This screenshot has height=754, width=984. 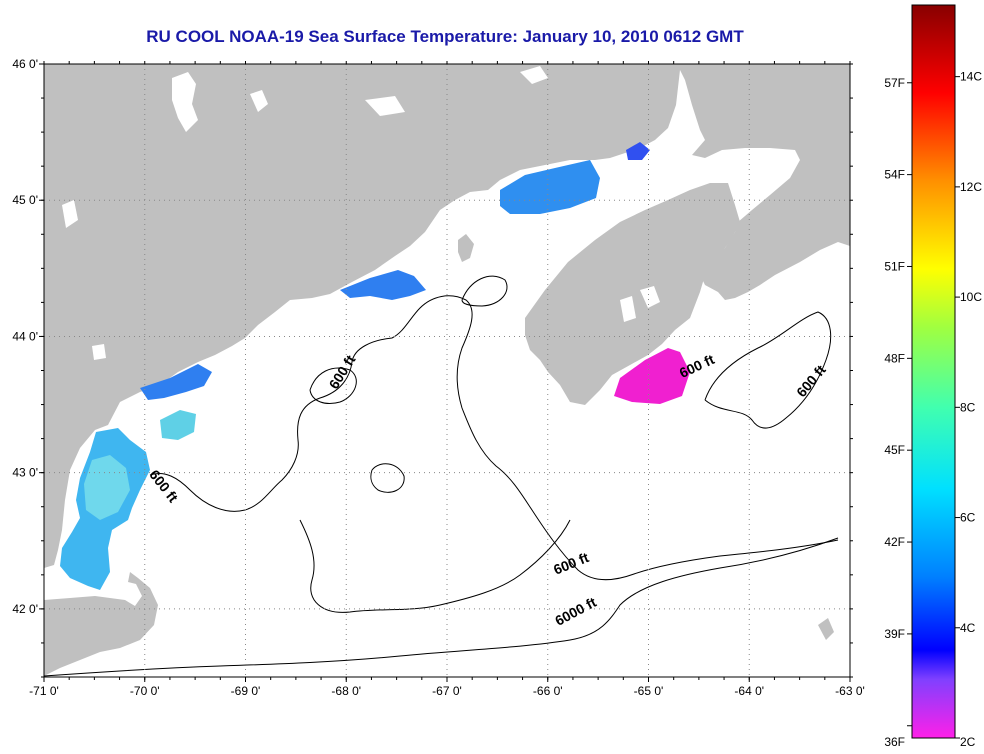 What do you see at coordinates (435, 566) in the screenshot?
I see `contour-600ft-offshore` at bounding box center [435, 566].